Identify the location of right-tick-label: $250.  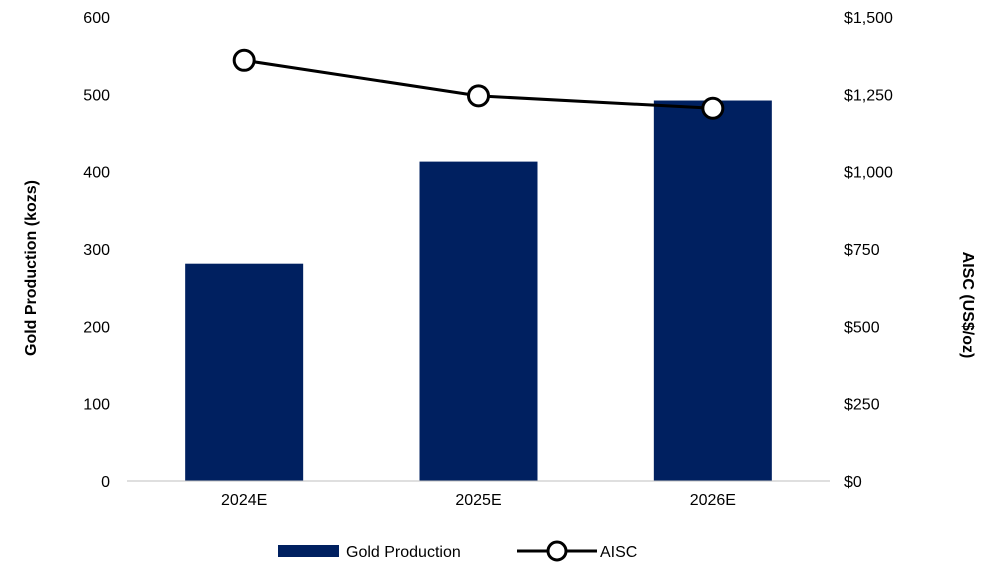
(862, 405).